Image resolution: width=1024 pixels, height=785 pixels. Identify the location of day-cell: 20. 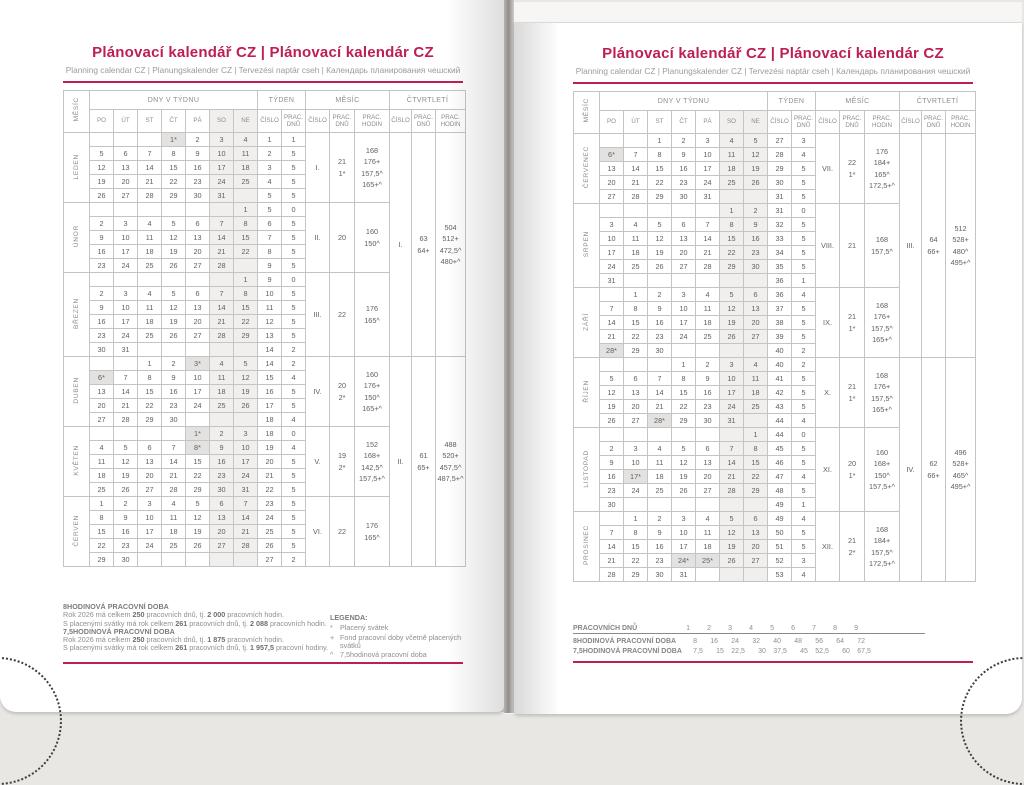
(635, 406).